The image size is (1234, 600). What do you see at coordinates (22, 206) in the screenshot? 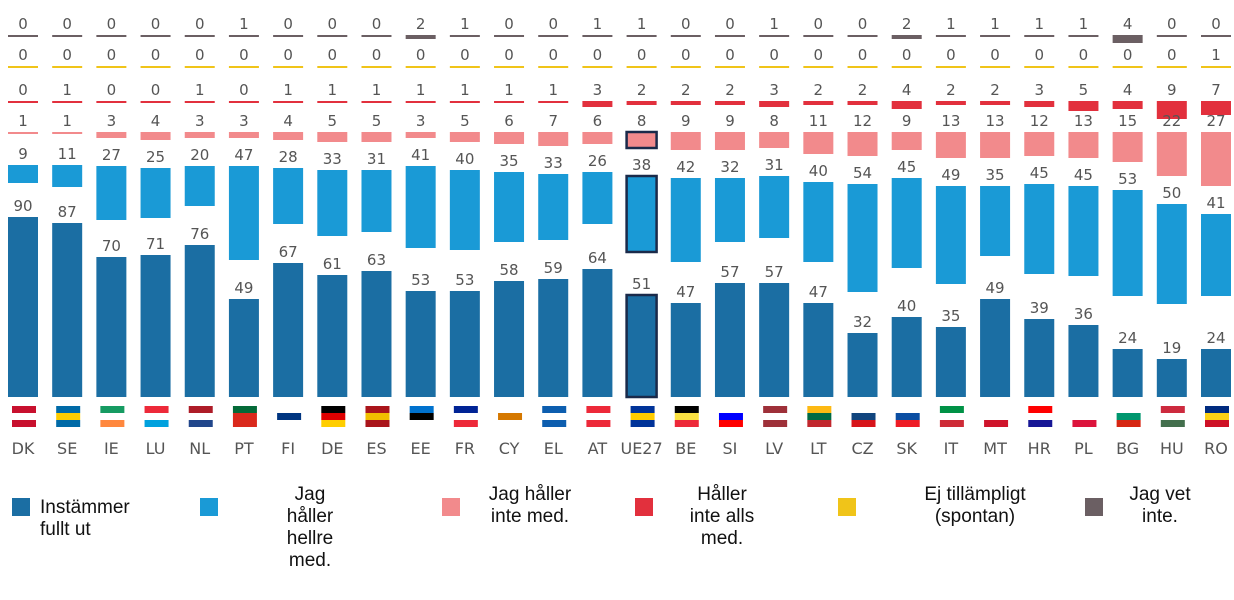
I see `data-label: 90` at bounding box center [22, 206].